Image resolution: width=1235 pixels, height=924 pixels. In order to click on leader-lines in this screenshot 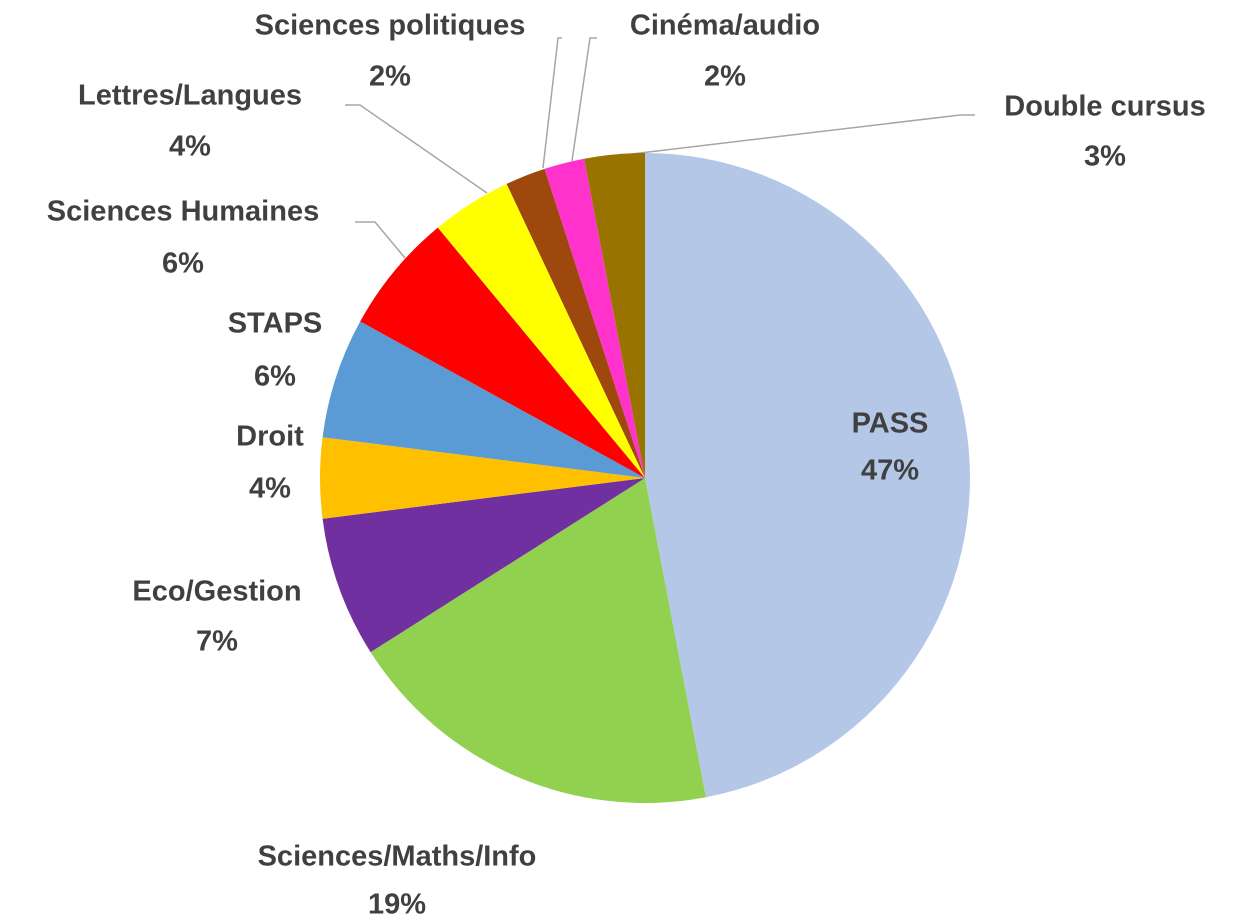, I will do `click(660, 148)`.